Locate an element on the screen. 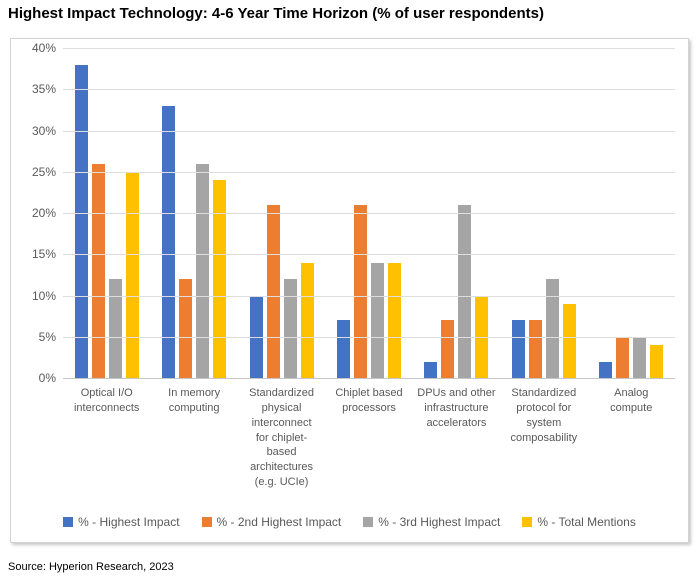 This screenshot has width=700, height=581. x-axis-line is located at coordinates (369, 378).